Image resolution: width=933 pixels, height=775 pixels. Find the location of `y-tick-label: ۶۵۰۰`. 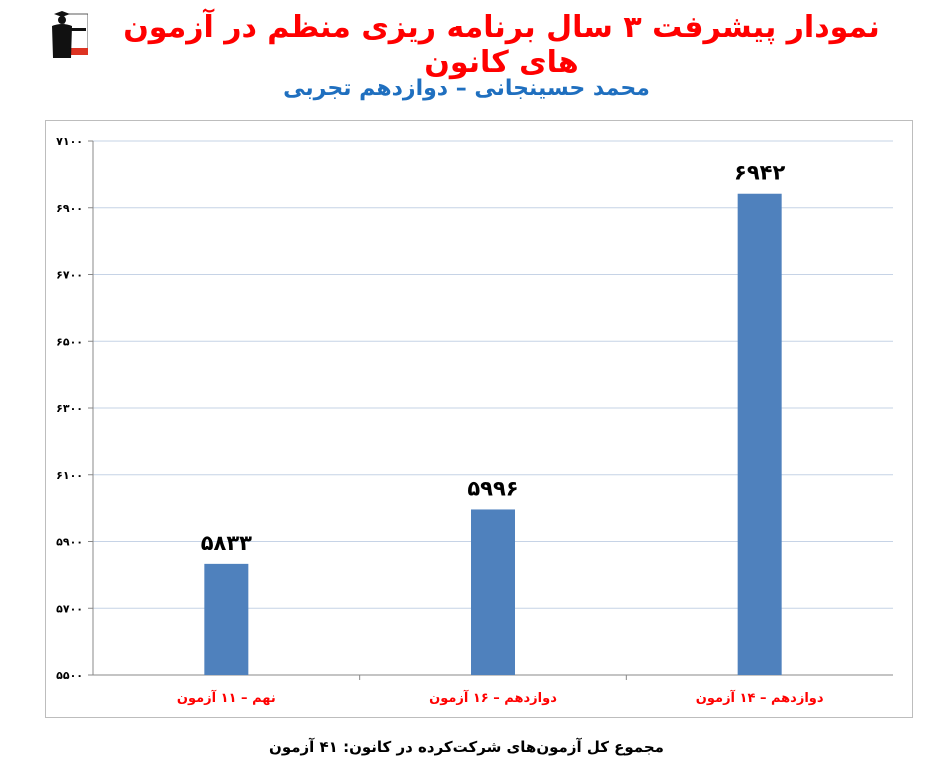

y-tick-label: ۶۵۰۰ is located at coordinates (69, 341).